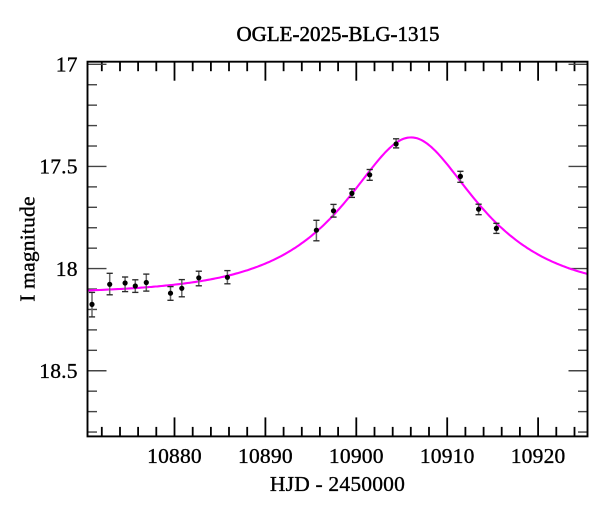 Image resolution: width=600 pixels, height=517 pixels. What do you see at coordinates (356, 456) in the screenshot?
I see `svg-text: 10900` at bounding box center [356, 456].